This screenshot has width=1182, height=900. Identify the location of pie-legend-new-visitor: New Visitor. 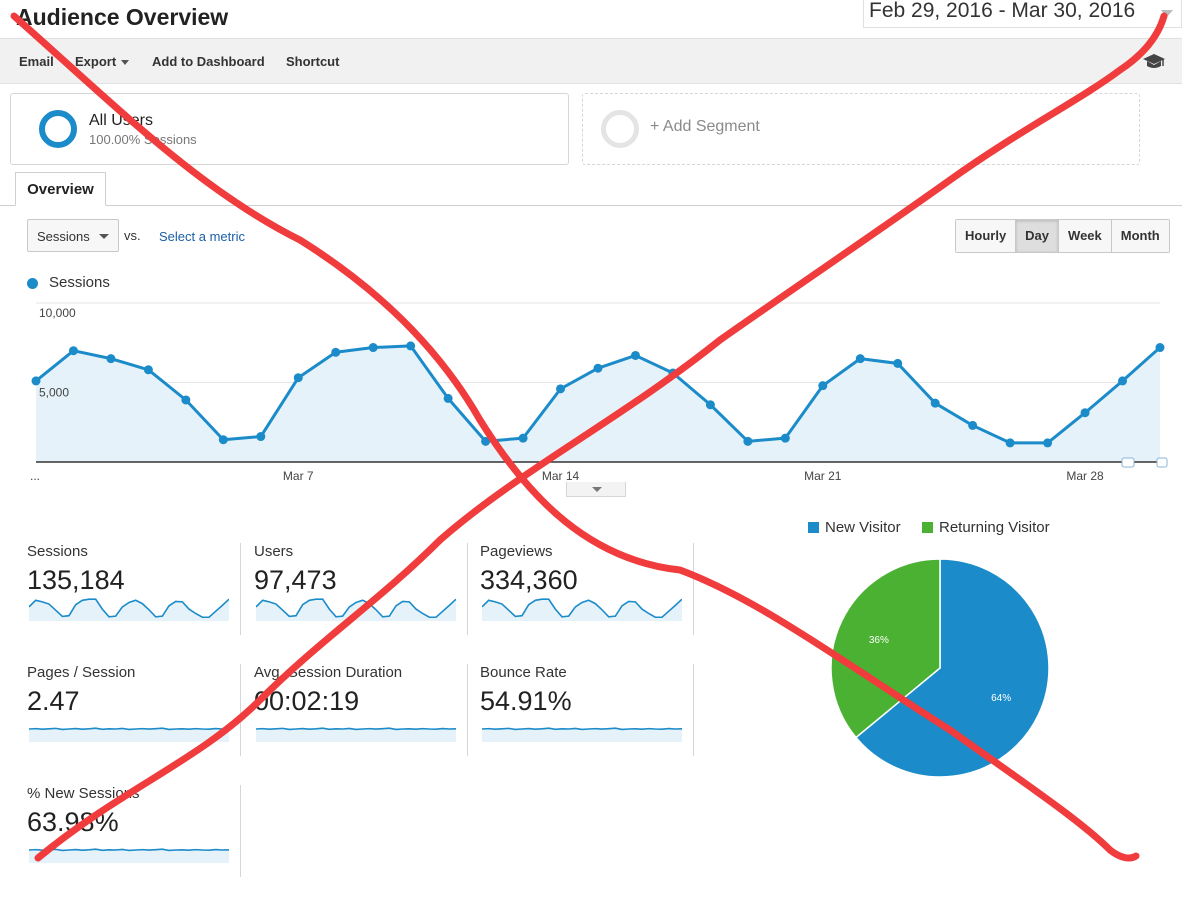
(854, 527).